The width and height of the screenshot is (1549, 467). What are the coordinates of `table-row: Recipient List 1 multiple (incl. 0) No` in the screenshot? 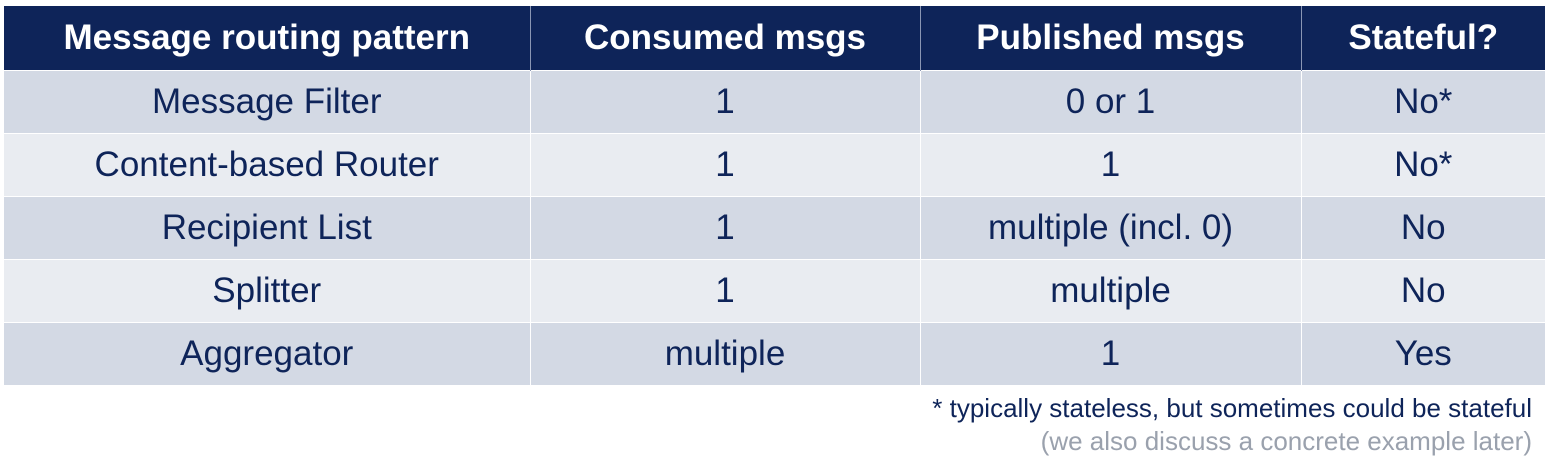 It's located at (774, 228).